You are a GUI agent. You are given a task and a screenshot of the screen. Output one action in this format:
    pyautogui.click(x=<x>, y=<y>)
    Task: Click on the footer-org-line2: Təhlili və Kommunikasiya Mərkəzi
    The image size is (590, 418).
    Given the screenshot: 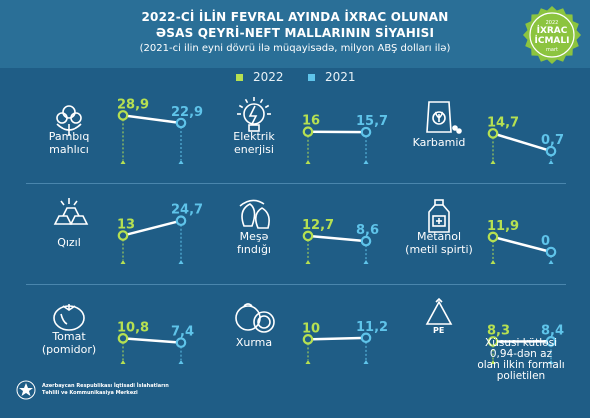 What is the action you would take?
    pyautogui.click(x=90, y=393)
    